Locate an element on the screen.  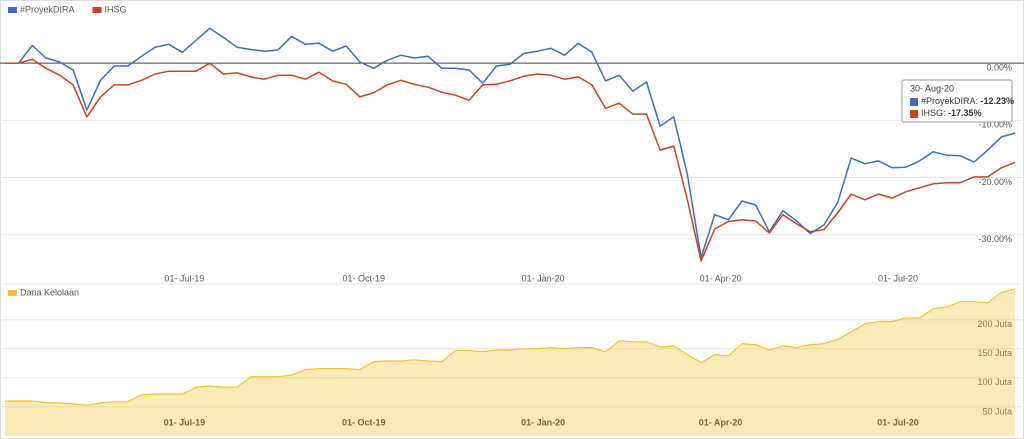
tooltip-label: IHSG: is located at coordinates (934, 113).